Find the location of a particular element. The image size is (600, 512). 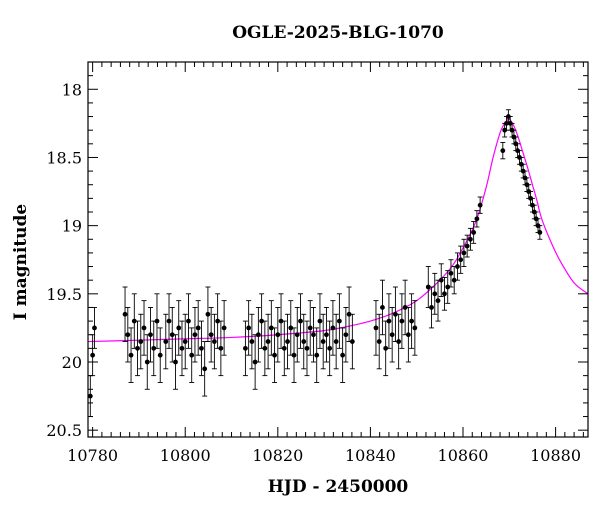

y-axis-label: I magnitude is located at coordinates (21, 262).